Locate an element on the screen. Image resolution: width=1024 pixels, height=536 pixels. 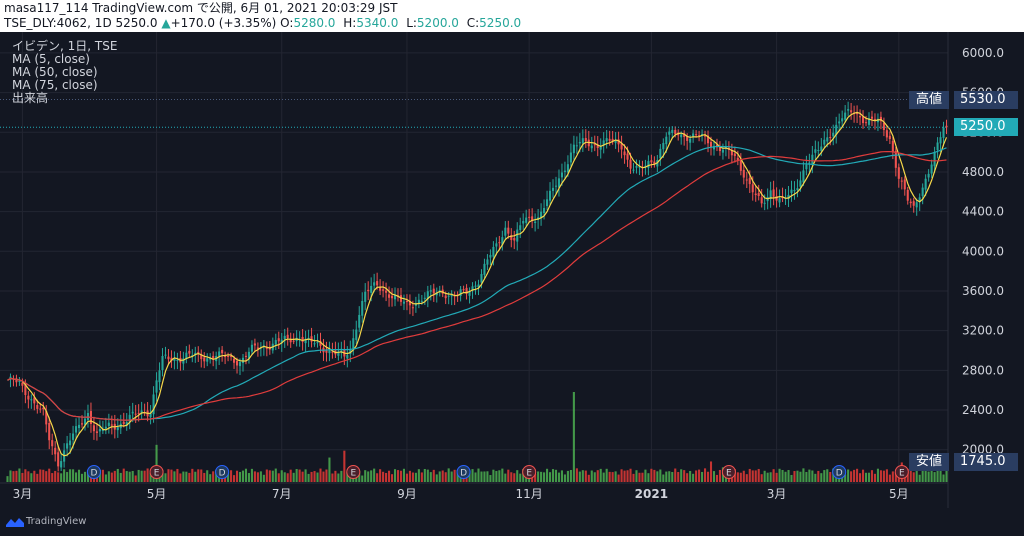
last-price-tag: 5250.0 is located at coordinates (986, 127).